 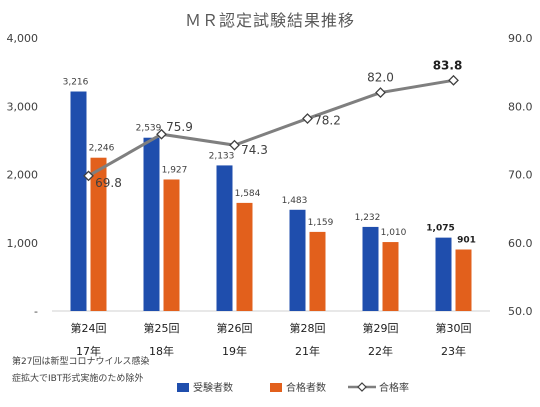 I want to click on category-year-label: 23年, so click(x=453, y=351).